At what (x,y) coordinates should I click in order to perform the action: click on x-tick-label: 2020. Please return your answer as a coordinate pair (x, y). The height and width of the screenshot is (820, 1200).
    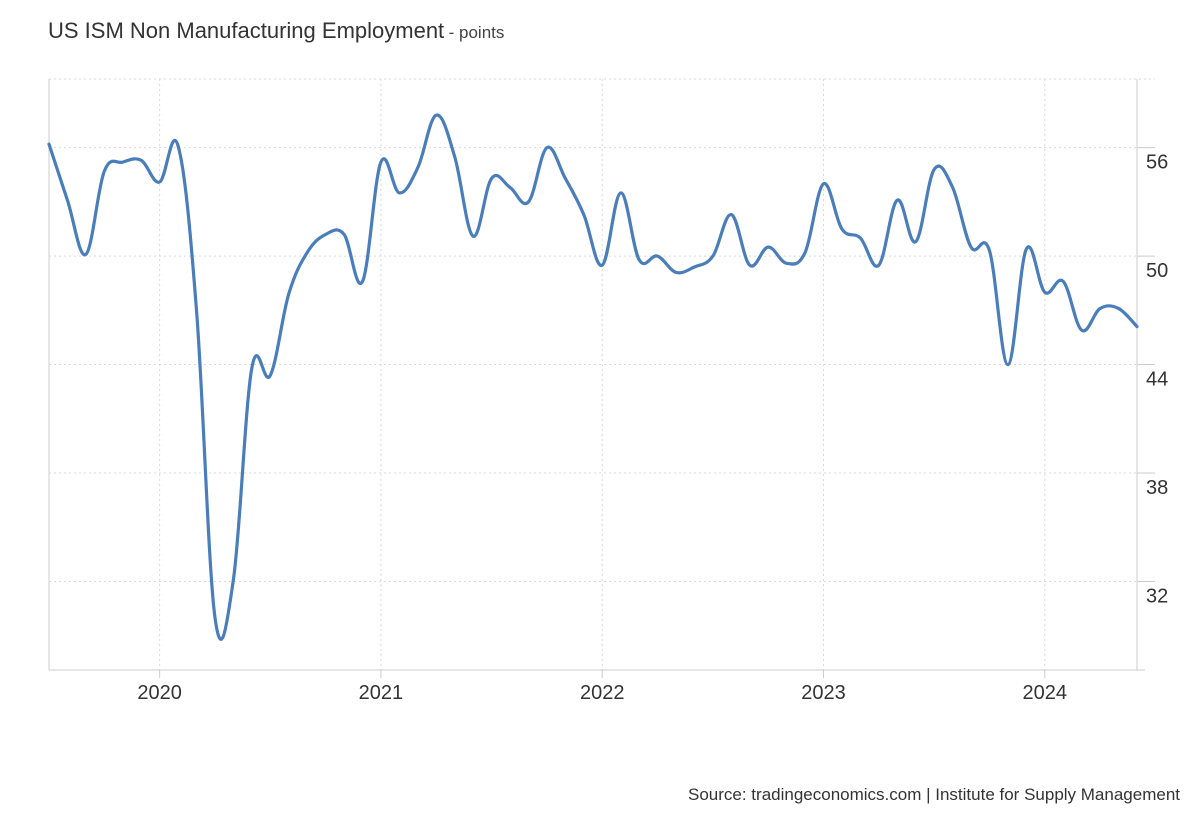
    Looking at the image, I should click on (159, 693).